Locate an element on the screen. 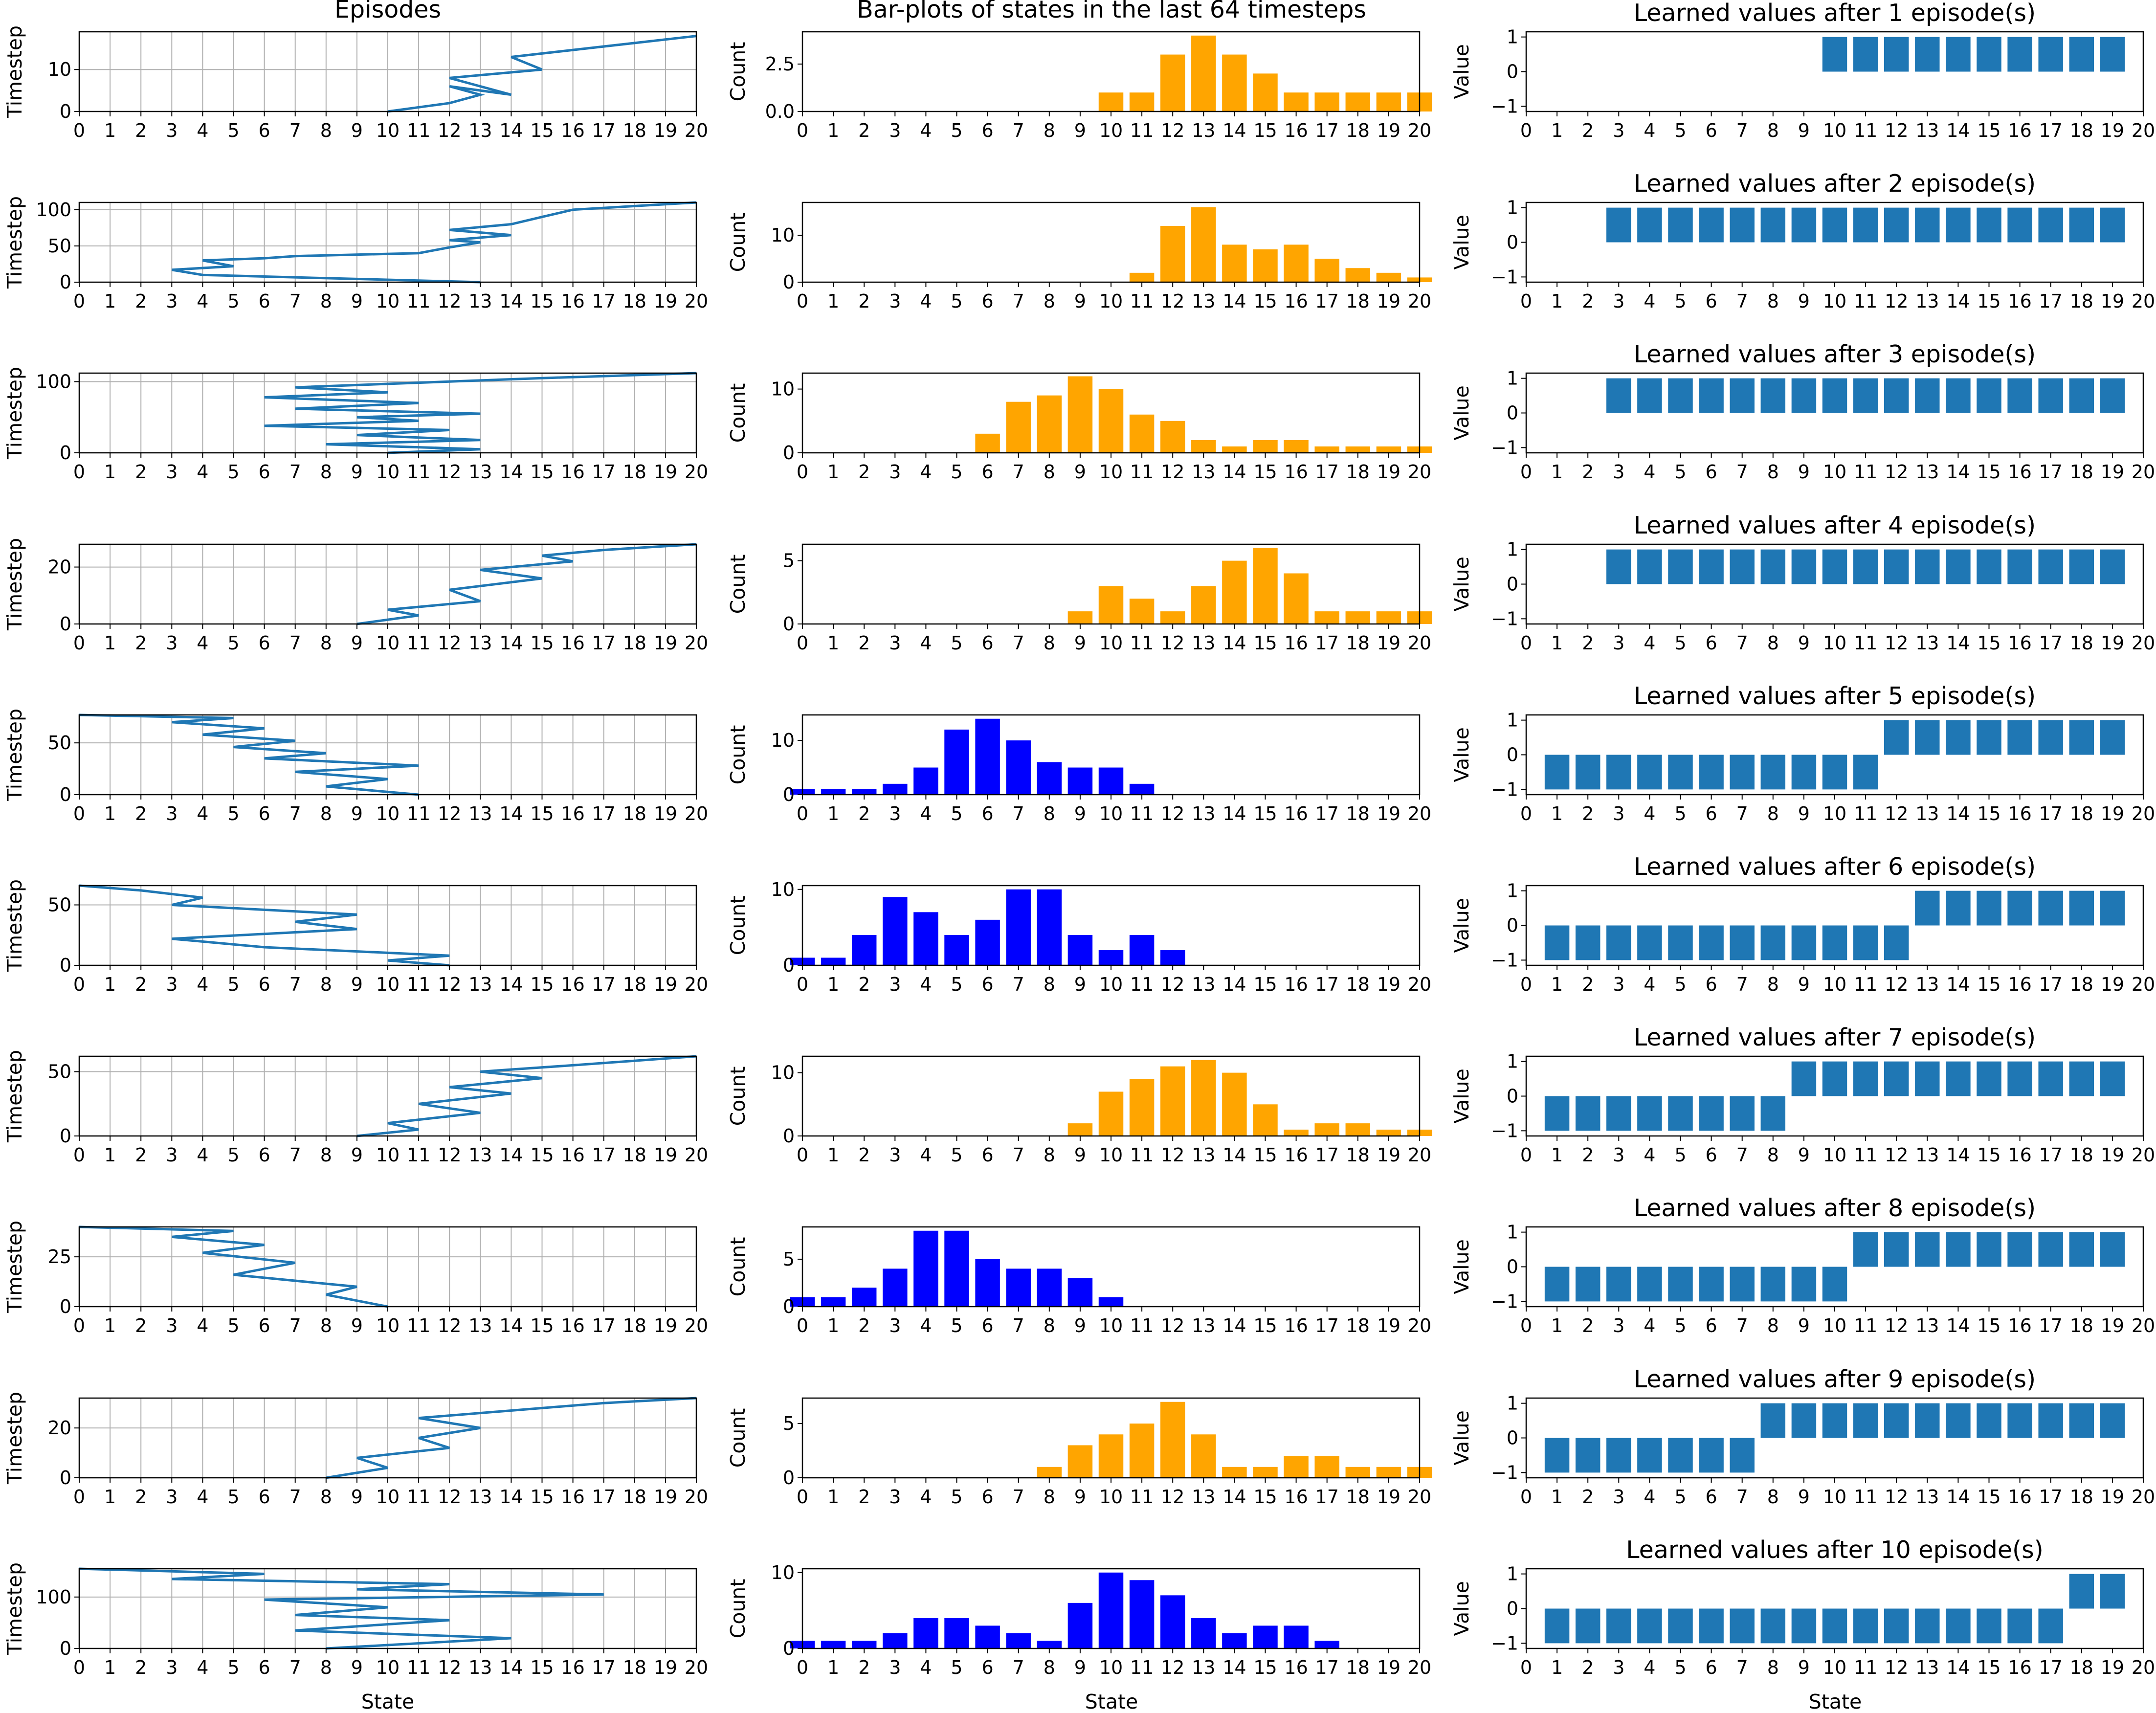 The image size is (2156, 1713). counts-2-x-tick-label: 6 is located at coordinates (988, 301).